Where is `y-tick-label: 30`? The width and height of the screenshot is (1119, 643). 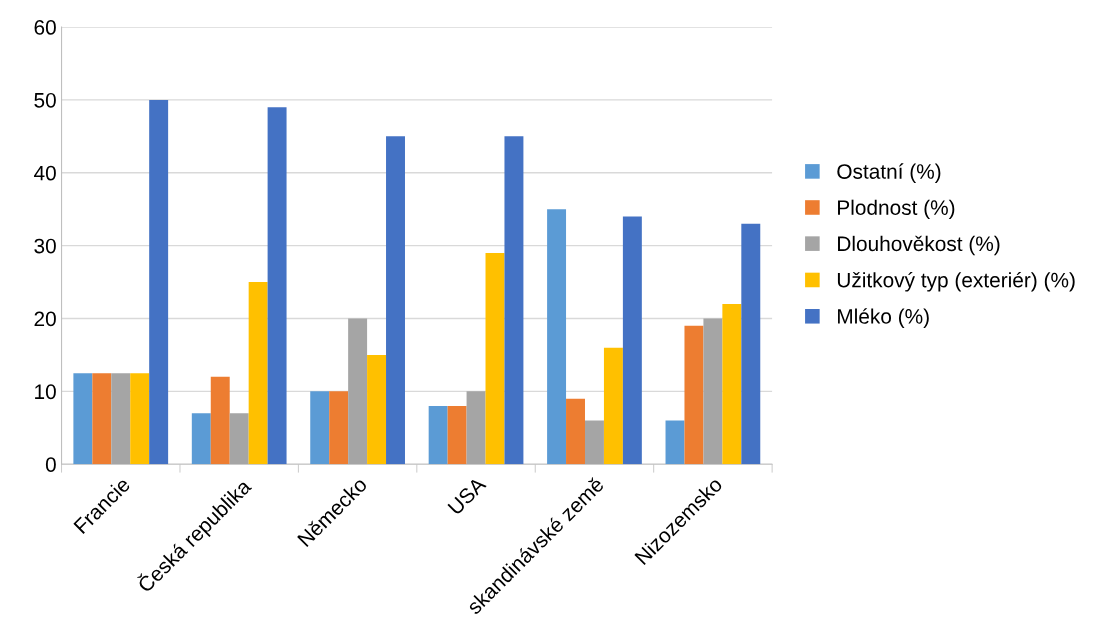
y-tick-label: 30 is located at coordinates (45, 246).